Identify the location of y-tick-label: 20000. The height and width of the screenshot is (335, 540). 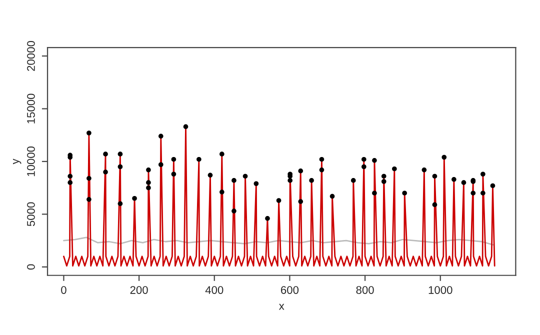
(31, 55).